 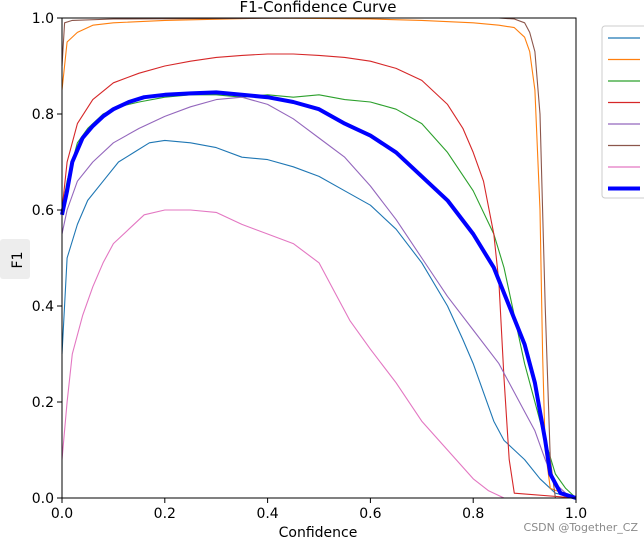 What do you see at coordinates (318, 532) in the screenshot?
I see `x-axis-label: Confidence` at bounding box center [318, 532].